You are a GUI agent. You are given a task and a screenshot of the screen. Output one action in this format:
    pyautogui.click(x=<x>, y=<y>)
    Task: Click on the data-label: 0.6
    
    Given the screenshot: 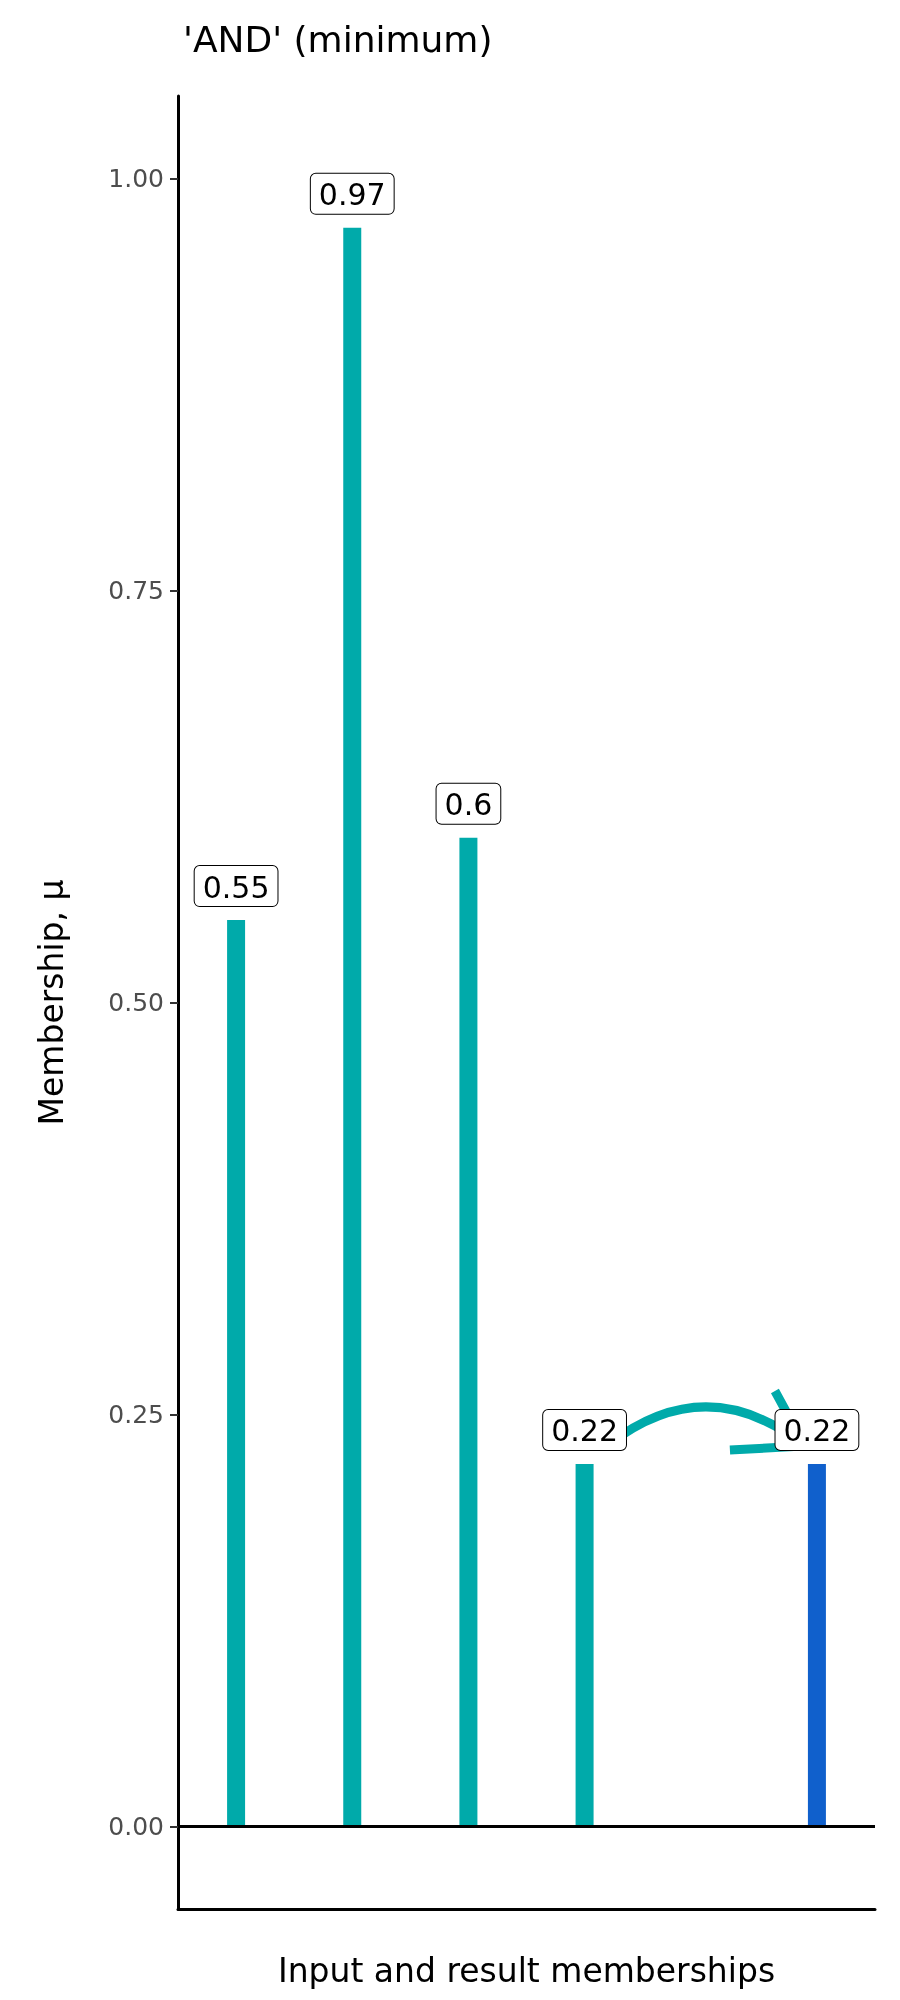 What is the action you would take?
    pyautogui.click(x=468, y=805)
    